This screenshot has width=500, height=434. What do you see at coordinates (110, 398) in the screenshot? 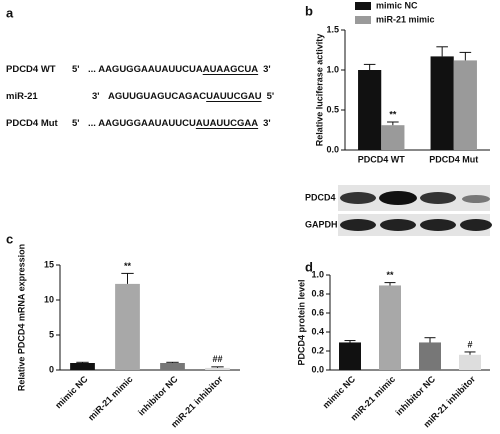
I see `x-tick-label: miR-21 mimic` at bounding box center [110, 398].